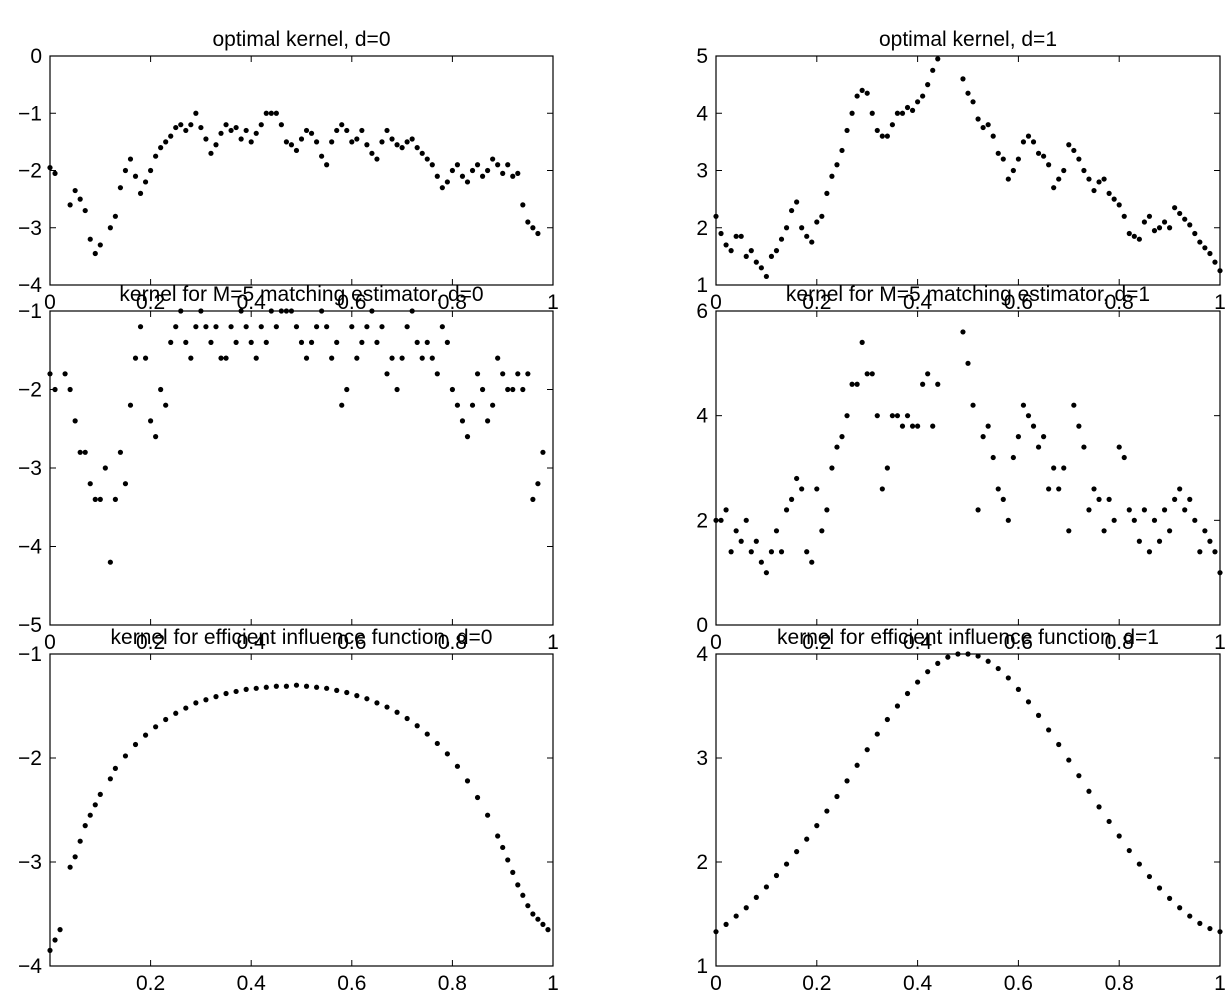  What do you see at coordinates (702, 285) in the screenshot?
I see `y-tick-label: 1` at bounding box center [702, 285].